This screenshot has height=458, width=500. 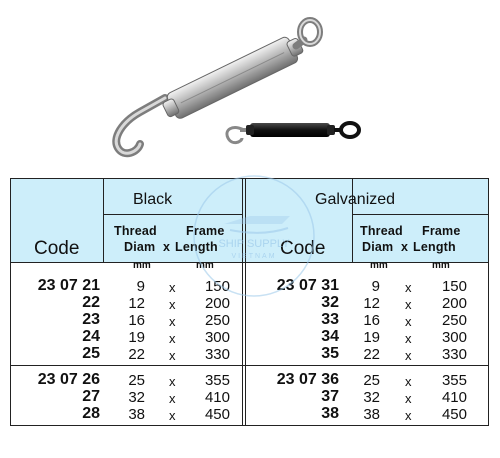 I want to click on galvanized-frame-length: 250, so click(x=454, y=320).